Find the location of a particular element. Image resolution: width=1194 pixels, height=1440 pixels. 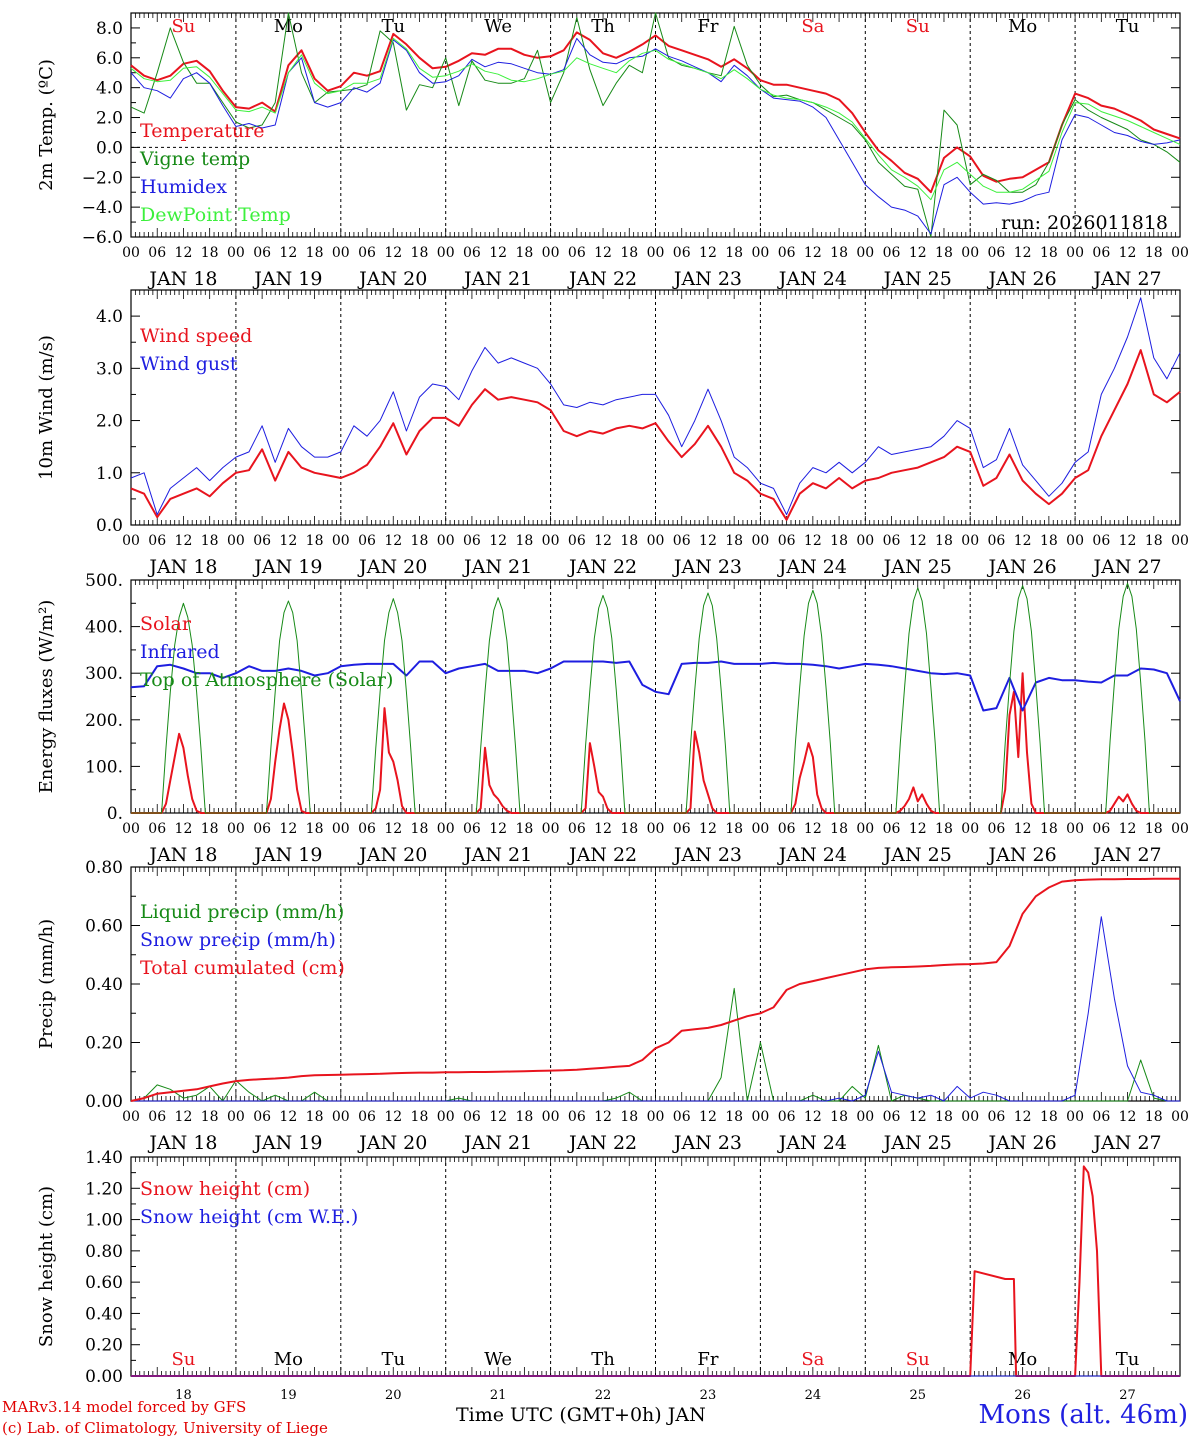

series-line-snow-height-cm is located at coordinates (655, 1271).